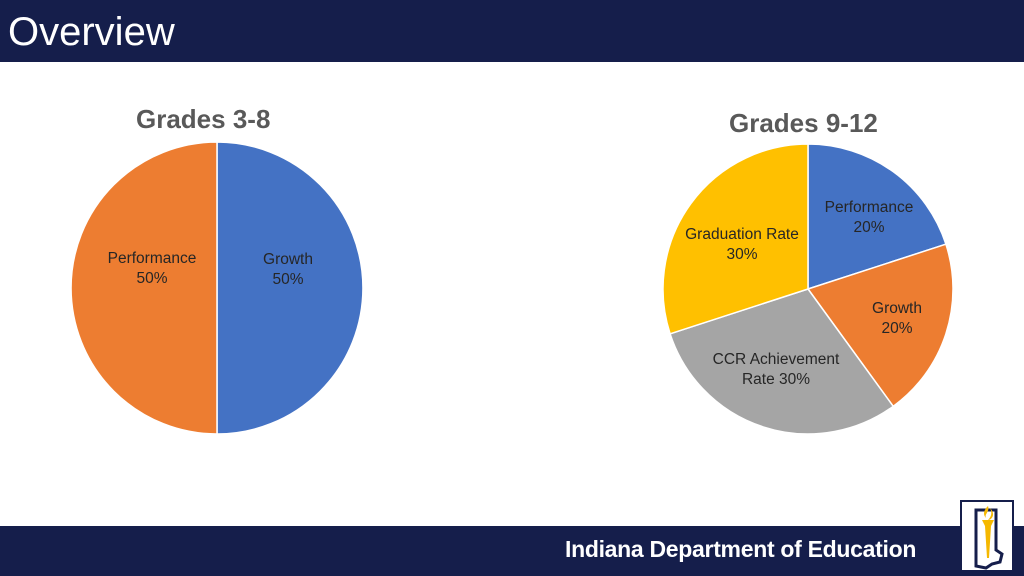 The width and height of the screenshot is (1024, 576). I want to click on footer-bar, so click(512, 551).